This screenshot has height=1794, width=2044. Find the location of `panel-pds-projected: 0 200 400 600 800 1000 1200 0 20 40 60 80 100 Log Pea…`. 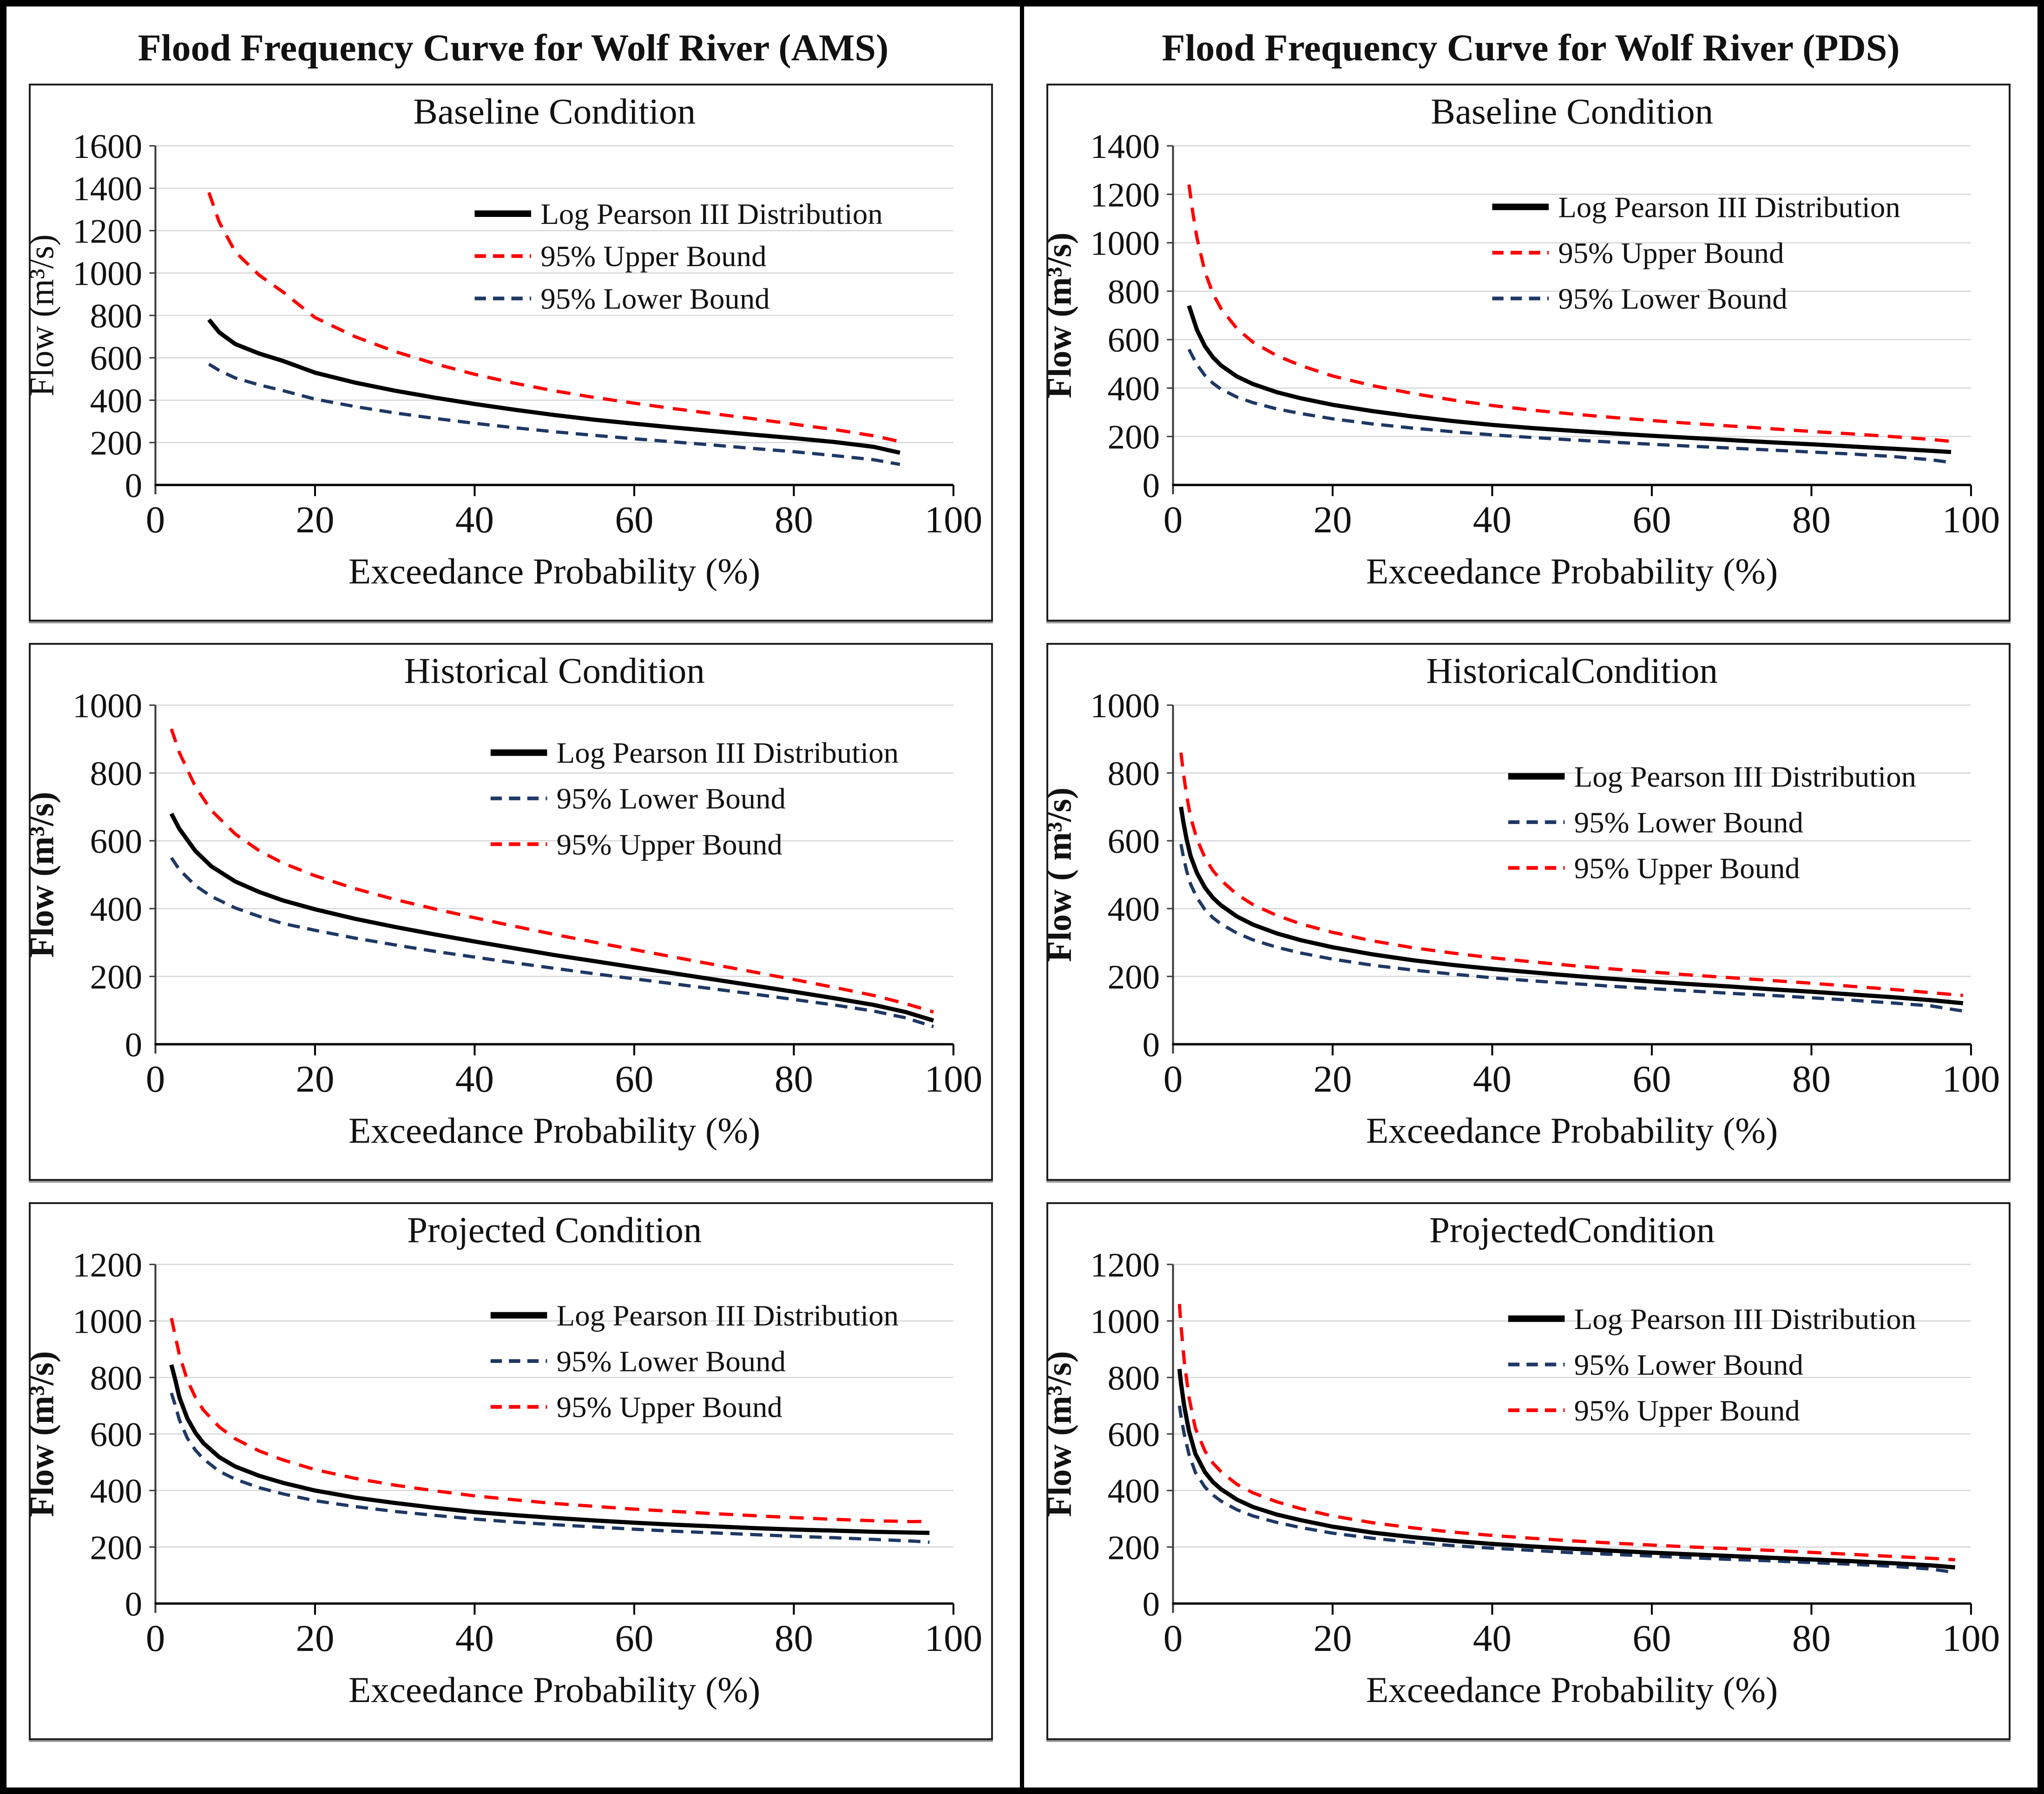

panel-pds-projected: 0 200 400 600 800 1000 1200 0 20 40 60 80 100 Log Pea… is located at coordinates (1528, 1471).